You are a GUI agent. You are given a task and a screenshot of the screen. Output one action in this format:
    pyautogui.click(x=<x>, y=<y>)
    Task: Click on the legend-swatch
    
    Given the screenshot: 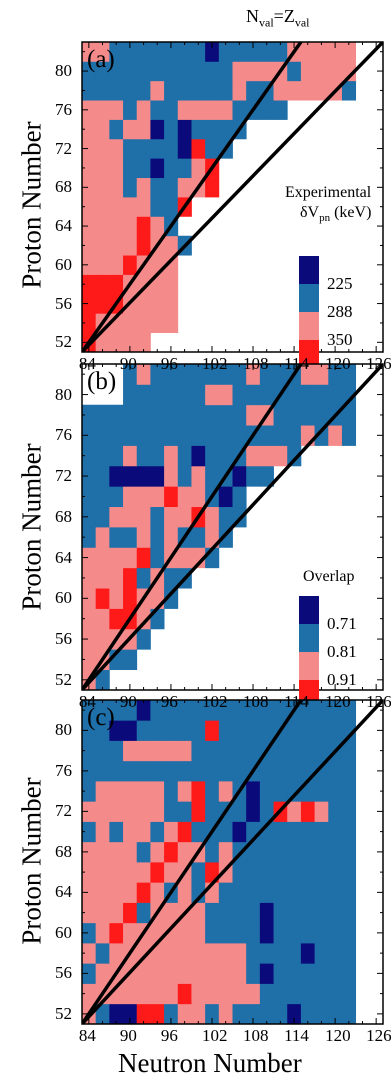 What is the action you would take?
    pyautogui.click(x=309, y=270)
    